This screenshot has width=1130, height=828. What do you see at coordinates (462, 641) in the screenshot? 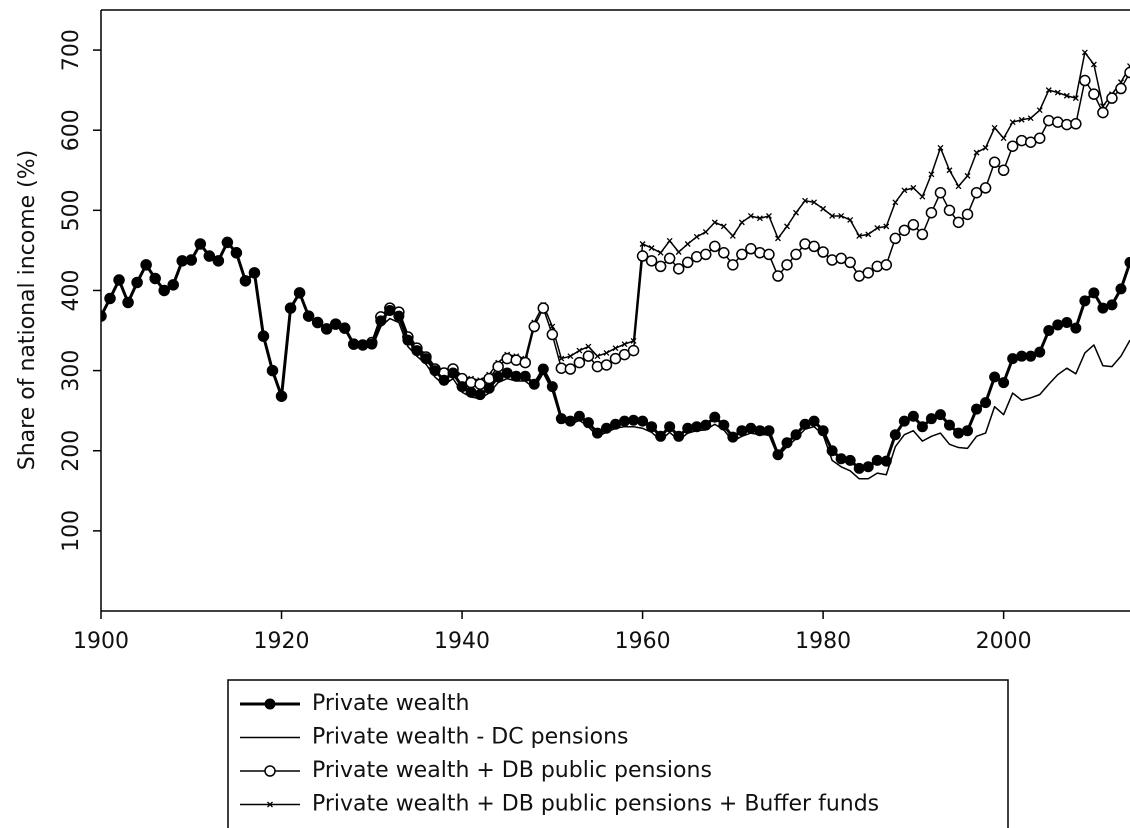
I see `x-tick-label: 1940` at bounding box center [462, 641].